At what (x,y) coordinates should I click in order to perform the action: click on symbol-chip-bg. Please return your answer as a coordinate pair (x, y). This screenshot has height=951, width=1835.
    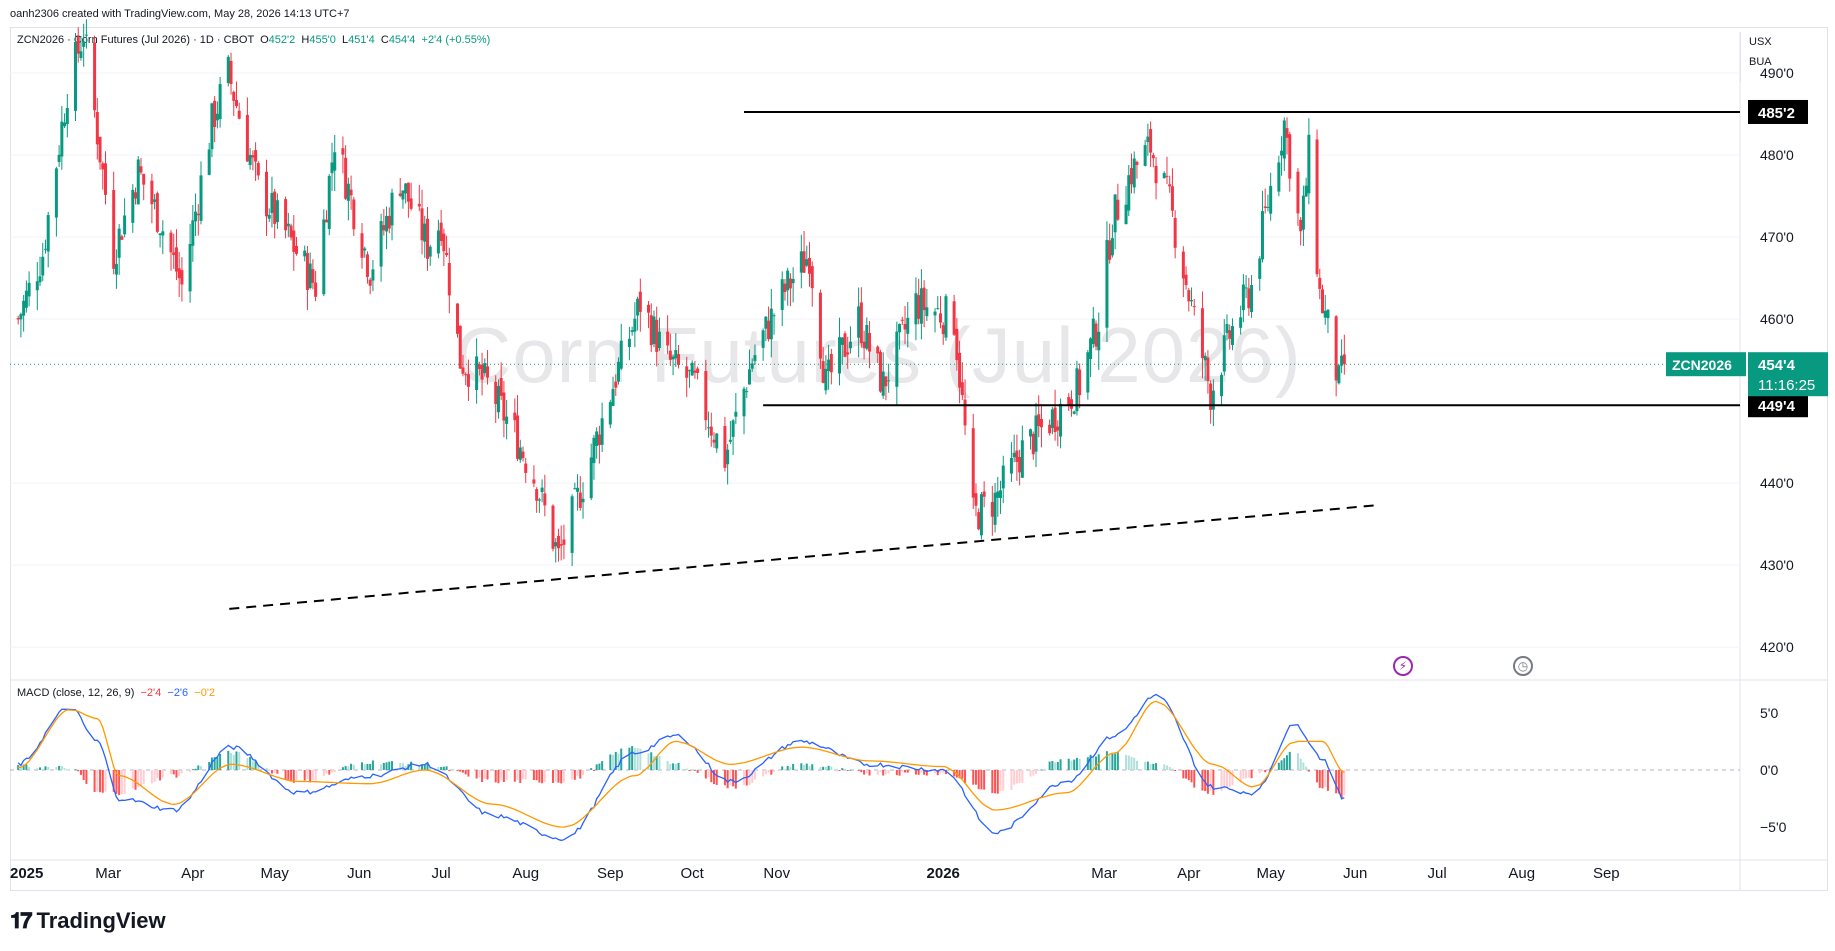
    Looking at the image, I should click on (1706, 364).